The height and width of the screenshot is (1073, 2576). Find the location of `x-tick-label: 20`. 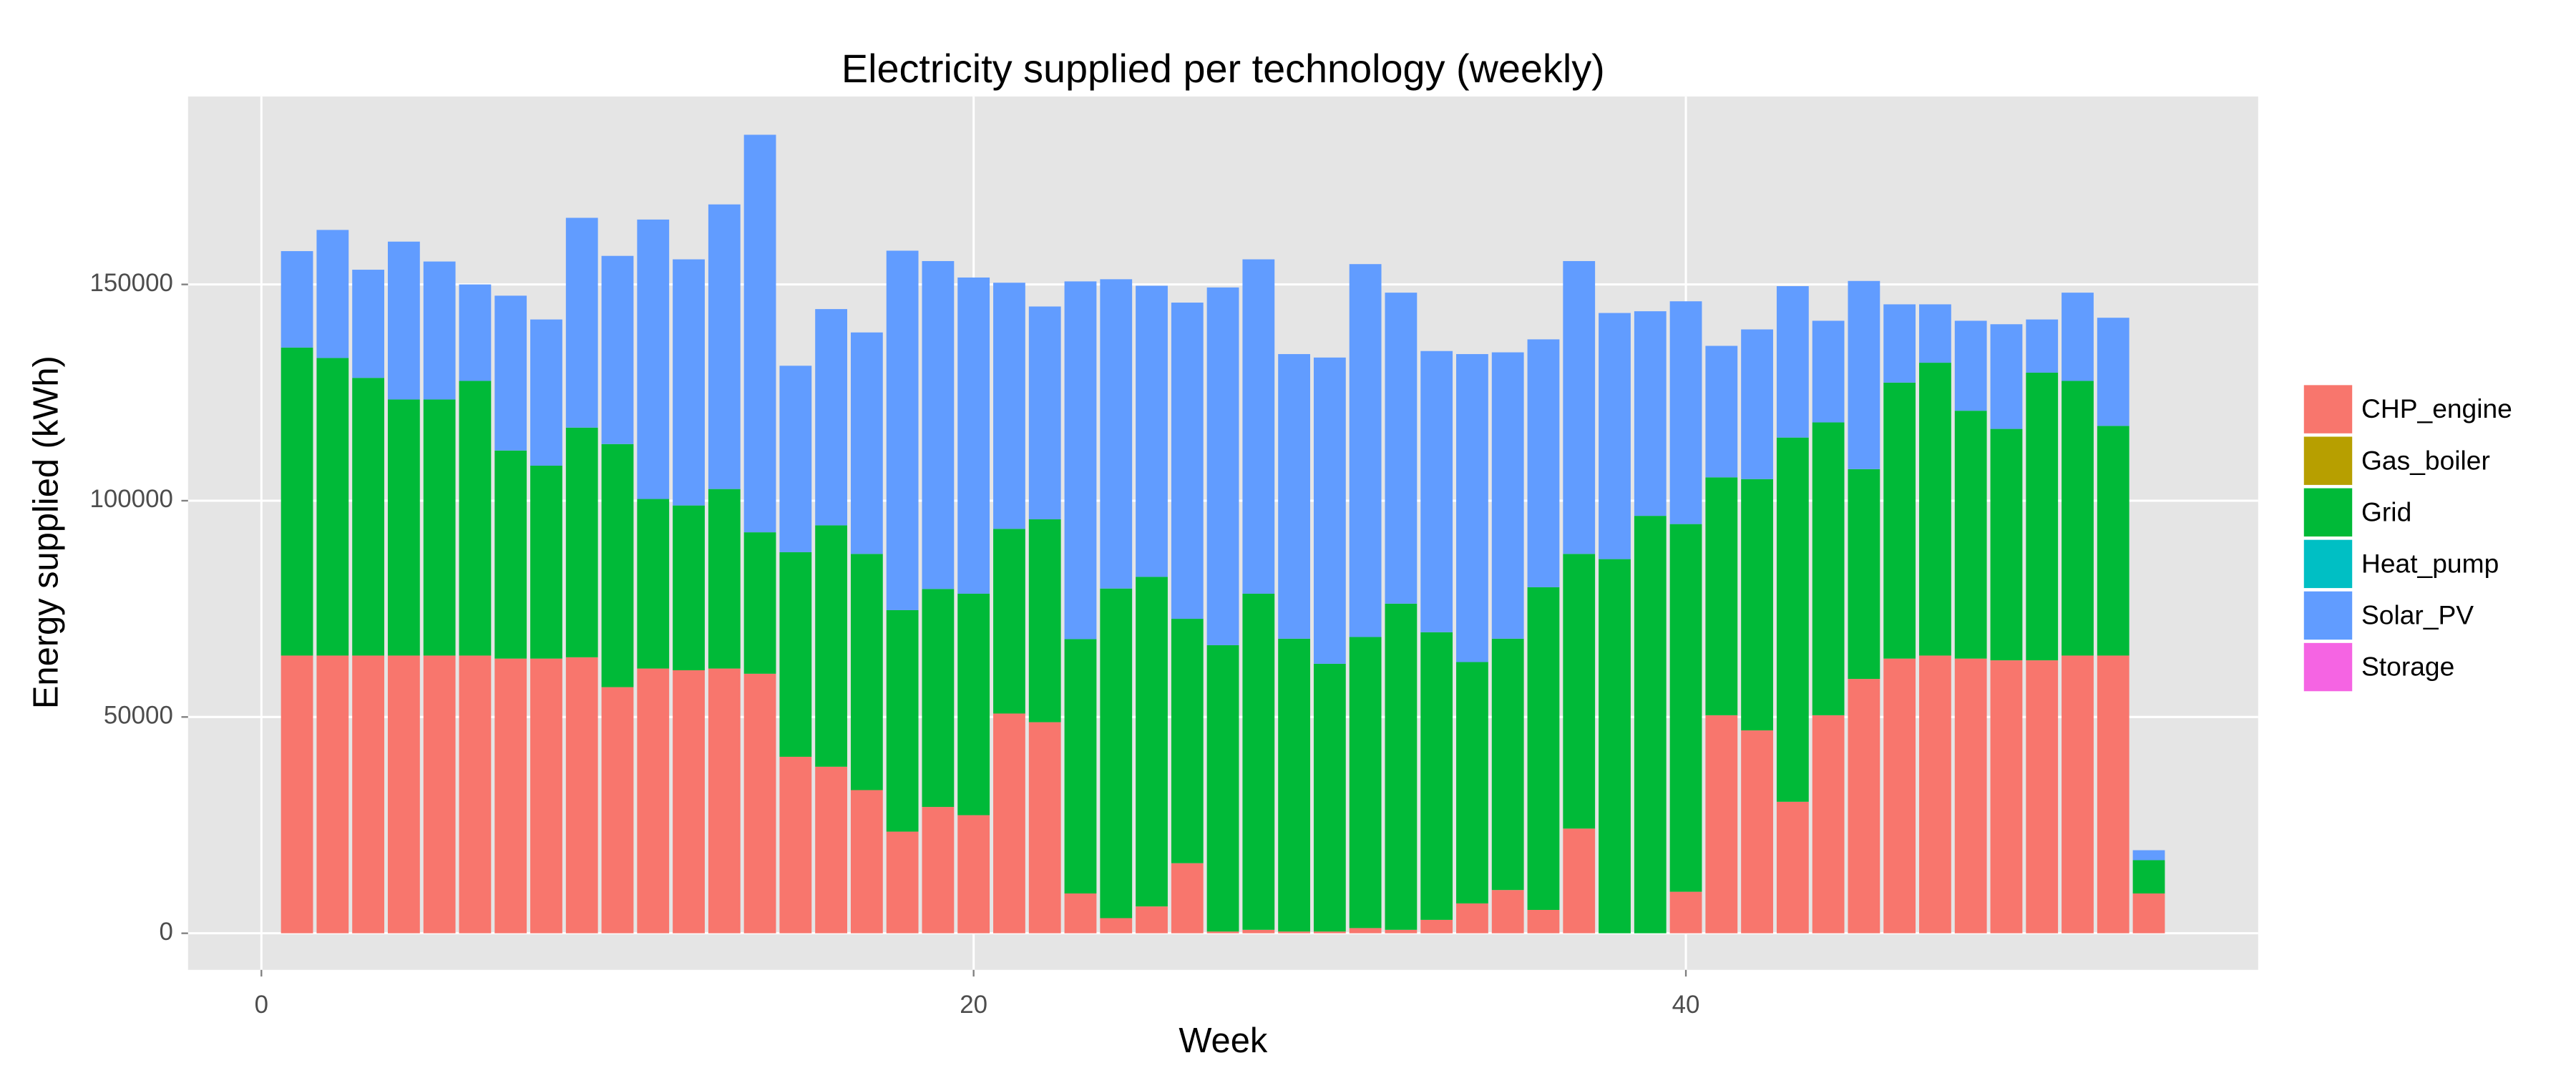

x-tick-label: 20 is located at coordinates (973, 1005).